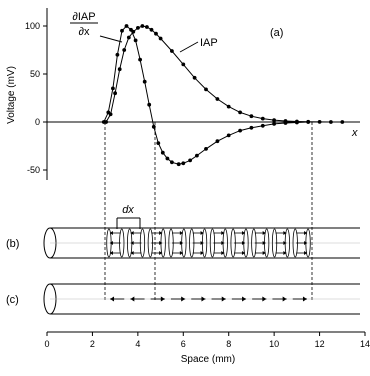 This screenshot has height=376, width=370. Describe the element at coordinates (111, 39) in the screenshot. I see `derivative-leader-line` at that location.